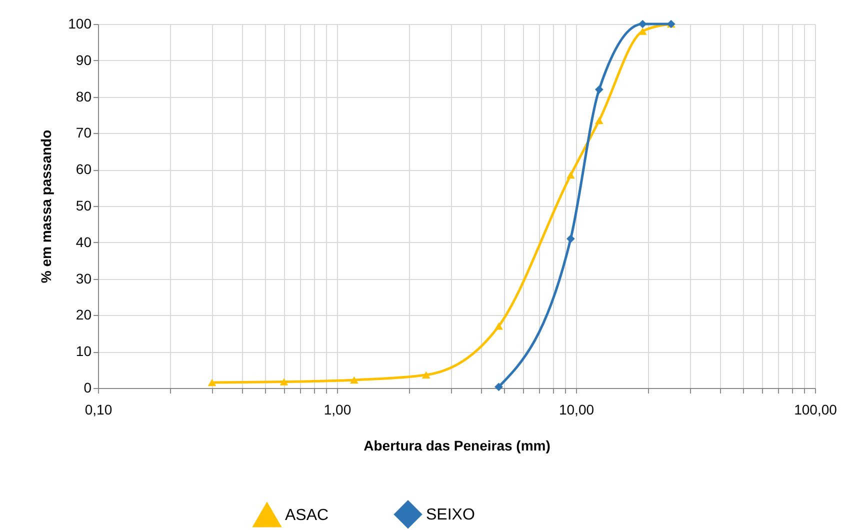  I want to click on x-tick-label: 100,00, so click(816, 410).